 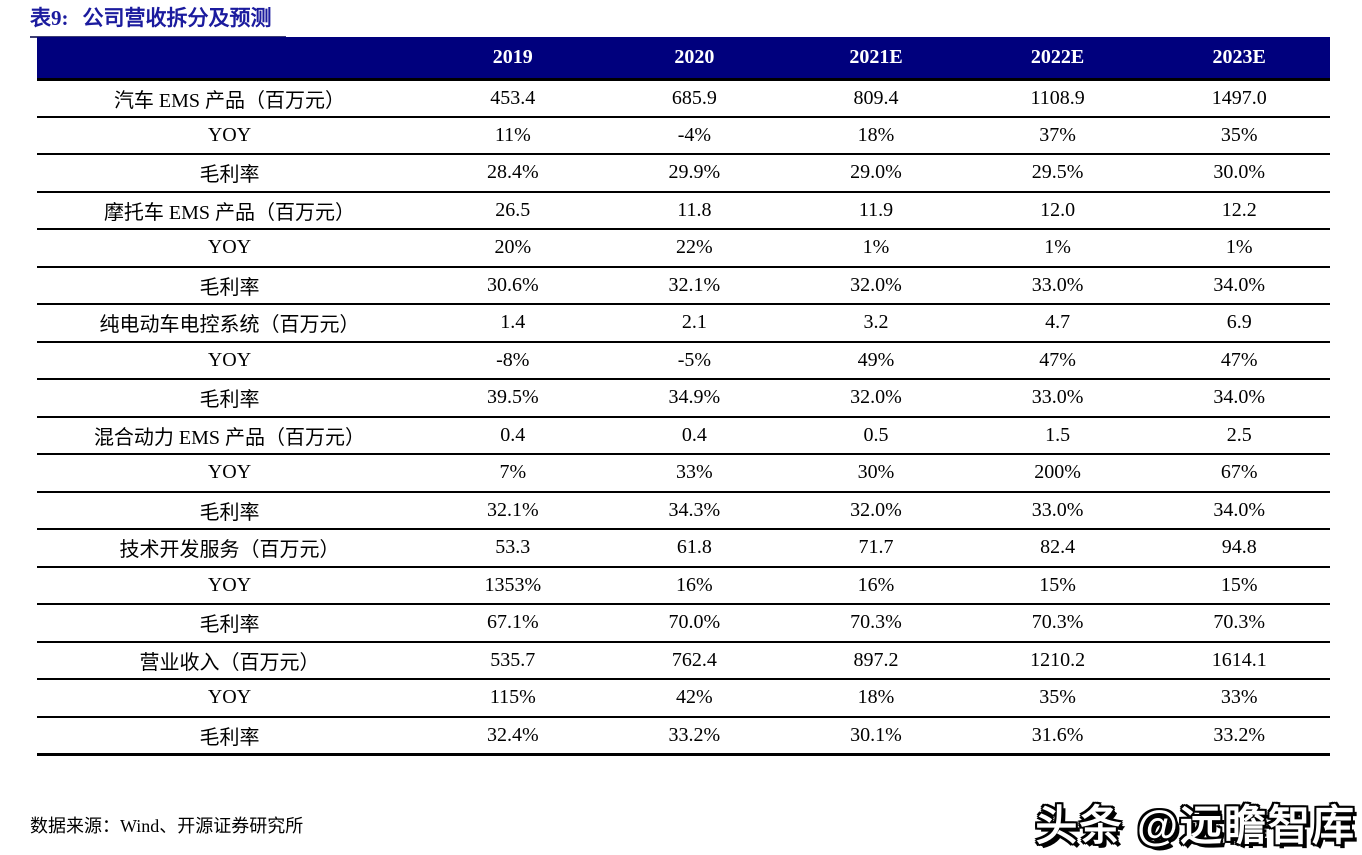 I want to click on table-row: 技术开发服务（百万元） 53.3 61.8 71.7 82.4 94.8, so click(x=683, y=548).